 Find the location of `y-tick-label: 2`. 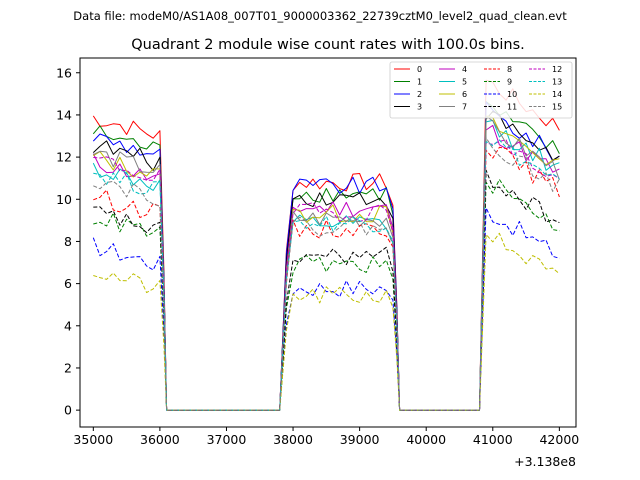

y-tick-label: 2 is located at coordinates (68, 367).